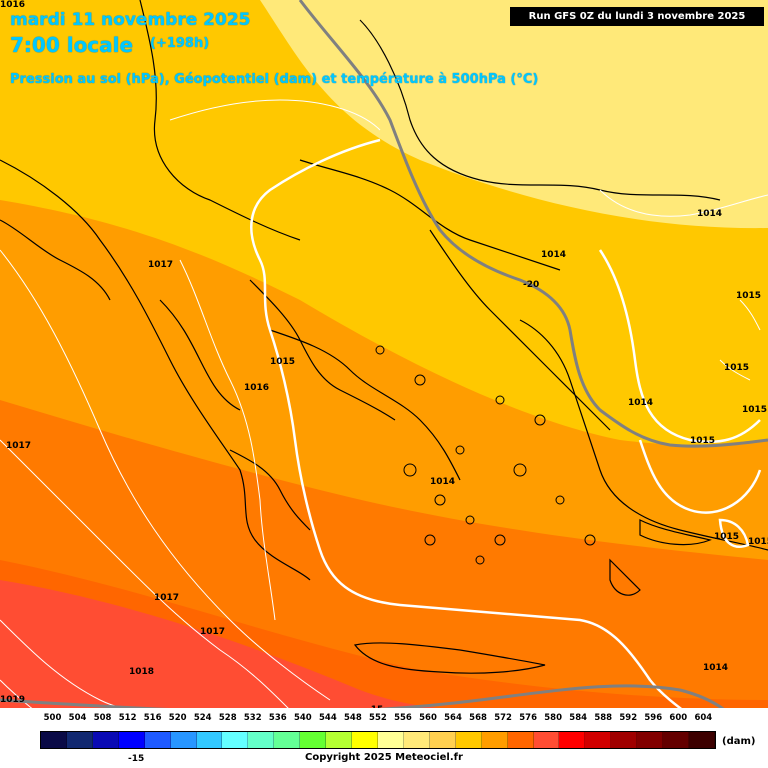 The width and height of the screenshot is (768, 768). What do you see at coordinates (302, 718) in the screenshot?
I see `legend-tick-label: 540` at bounding box center [302, 718].